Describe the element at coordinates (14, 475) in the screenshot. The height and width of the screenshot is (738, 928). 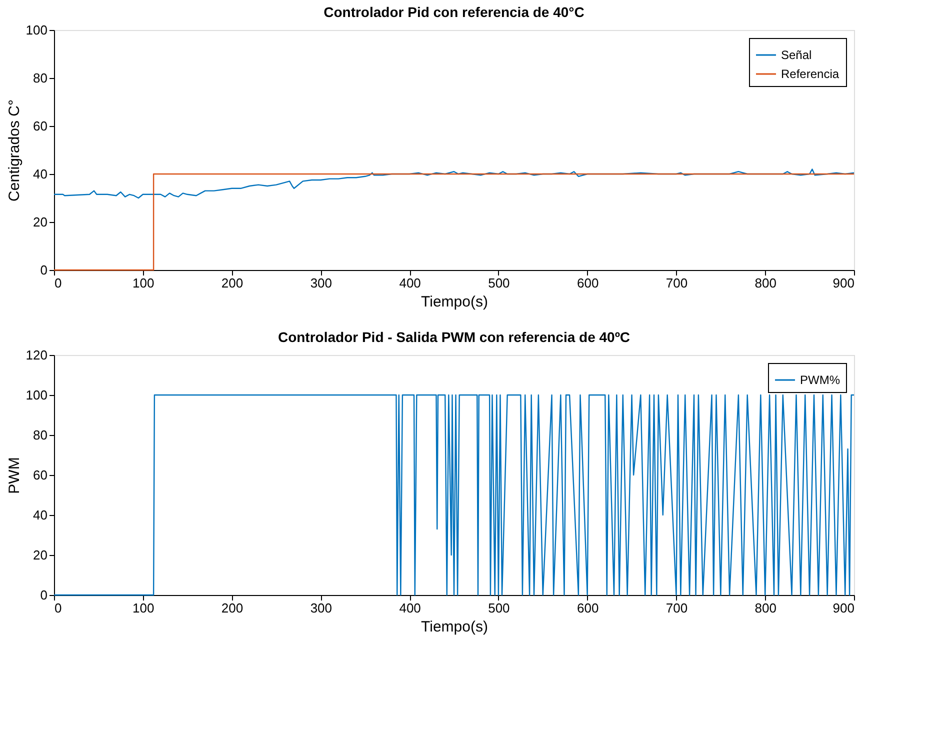
I see `y-axis-title: PWM` at that location.